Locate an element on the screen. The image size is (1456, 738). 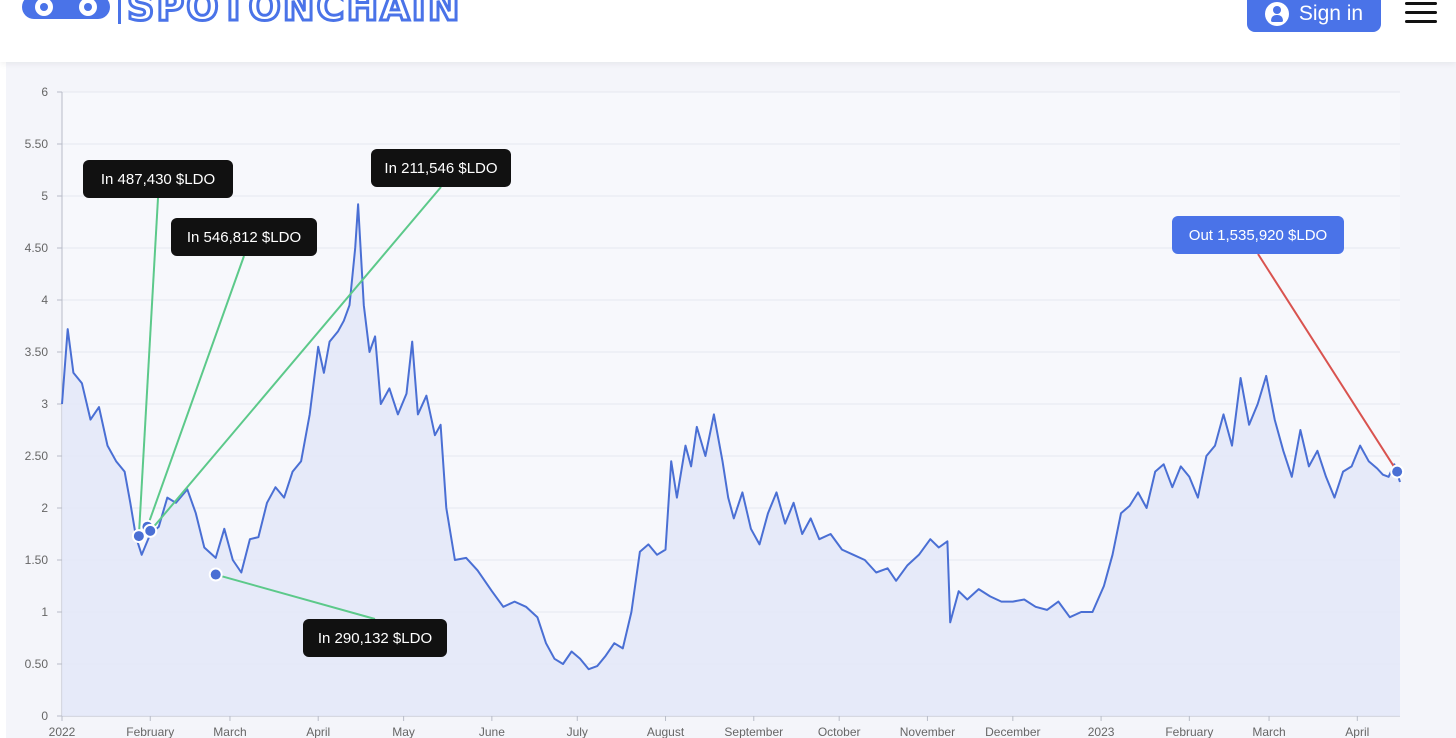
y-tick-label: 0 is located at coordinates (44, 716).